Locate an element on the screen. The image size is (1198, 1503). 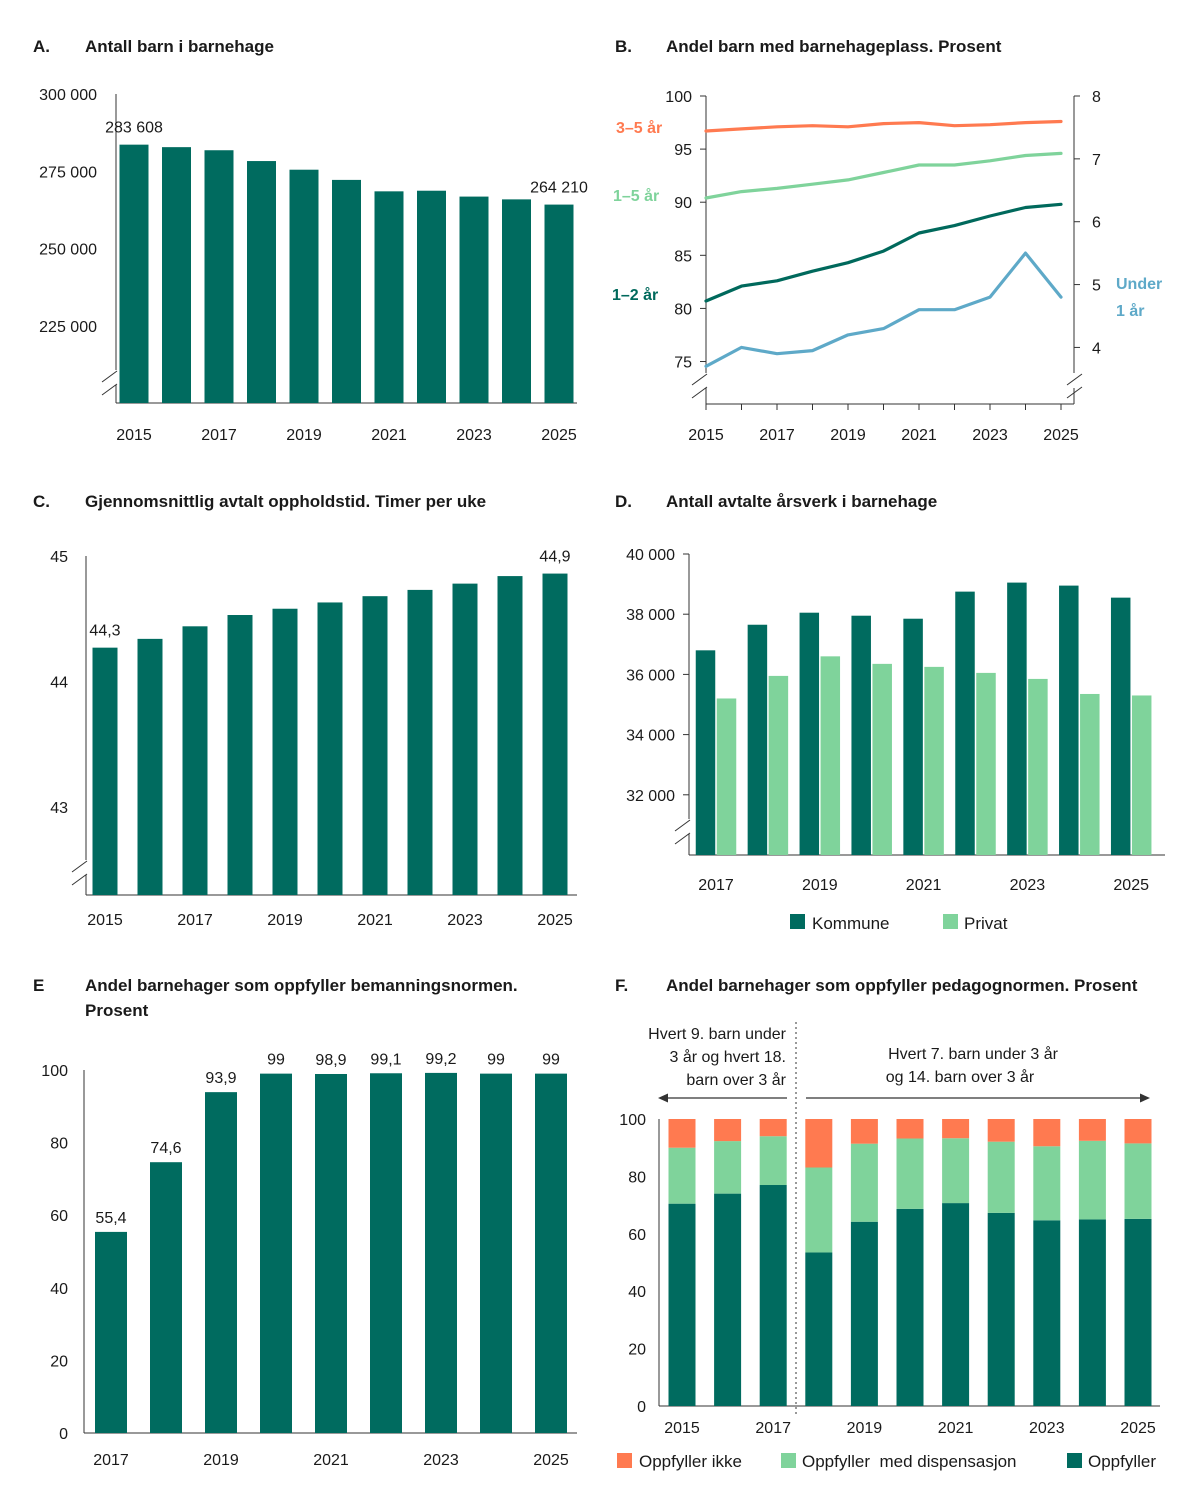
legend-label-kommune: Kommune is located at coordinates (850, 923).